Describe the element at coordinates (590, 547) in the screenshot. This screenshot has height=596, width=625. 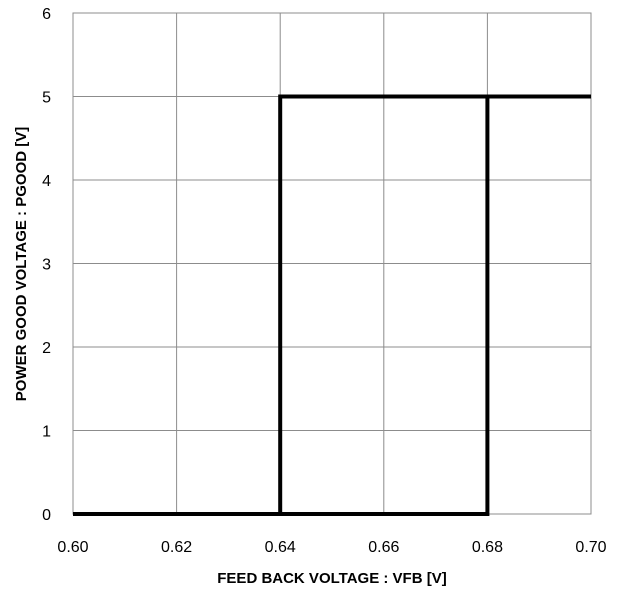
I see `x-tick-label: 0.70` at that location.